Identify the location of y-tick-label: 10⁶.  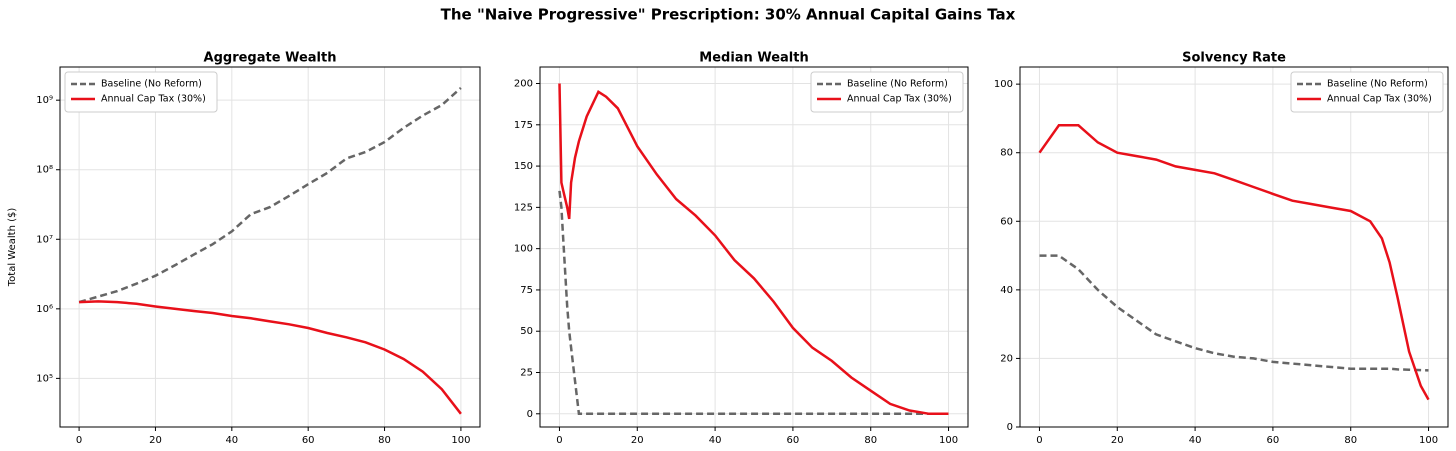
(44, 309).